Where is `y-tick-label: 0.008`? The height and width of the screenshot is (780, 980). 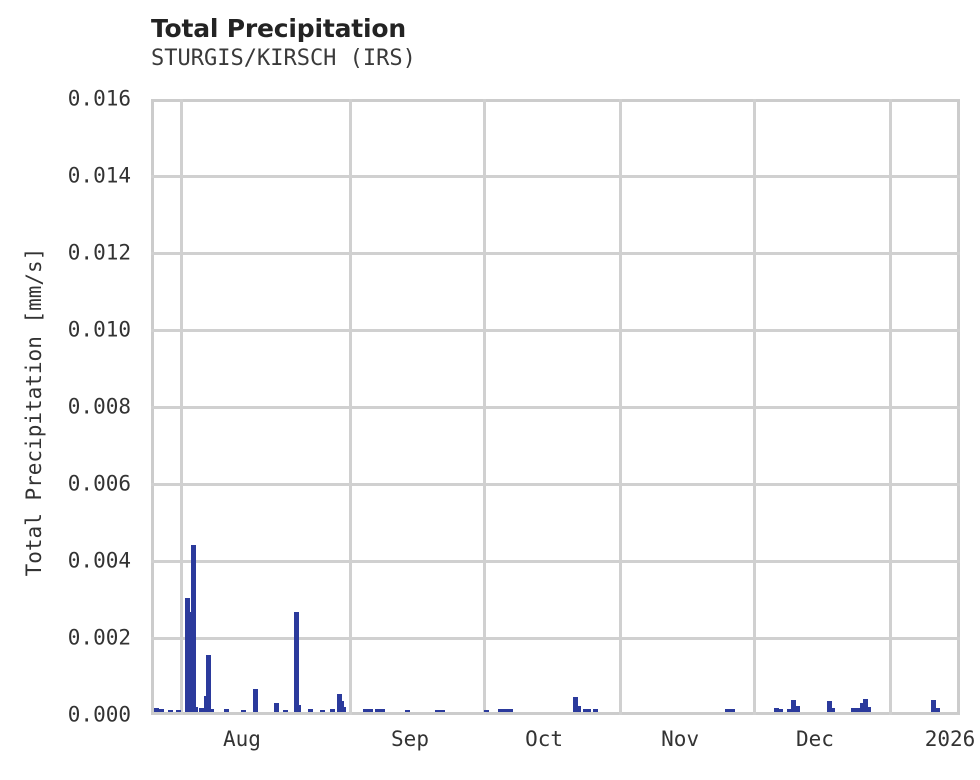 y-tick-label: 0.008 is located at coordinates (99, 406).